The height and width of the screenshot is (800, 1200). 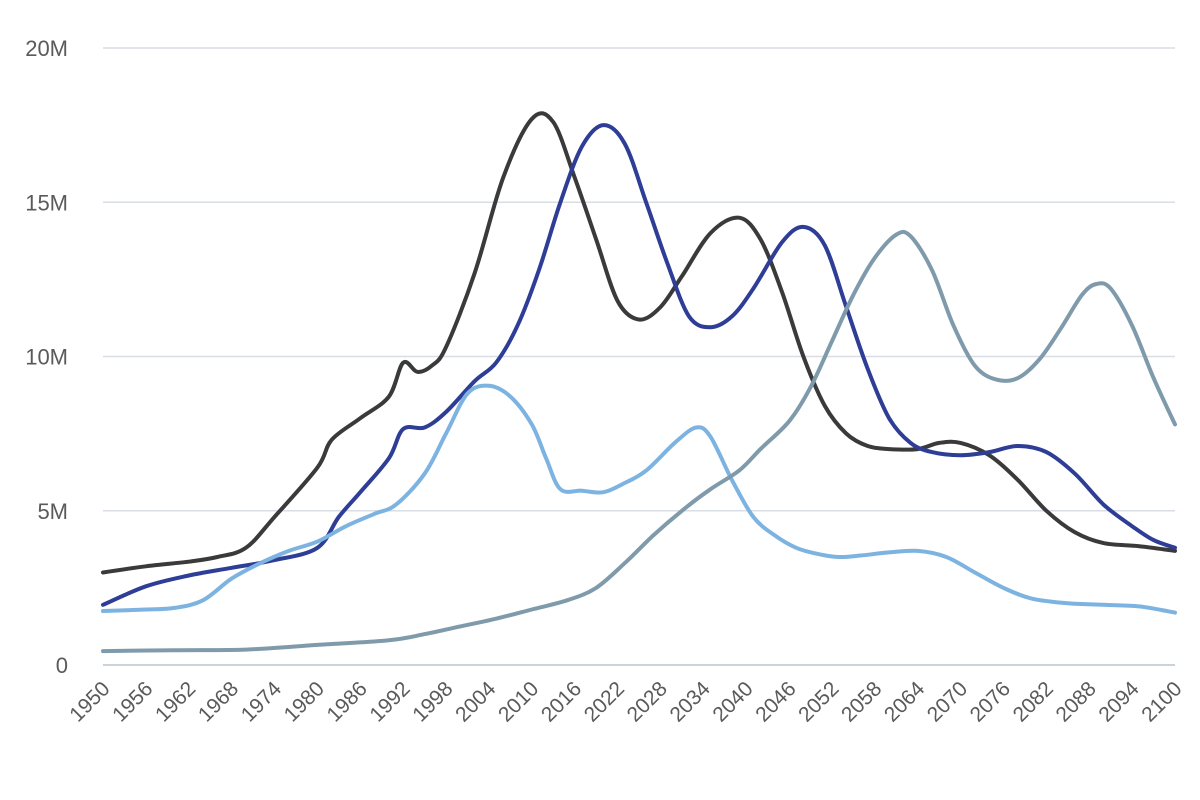 I want to click on x-tick-label: 1950, so click(x=89, y=701).